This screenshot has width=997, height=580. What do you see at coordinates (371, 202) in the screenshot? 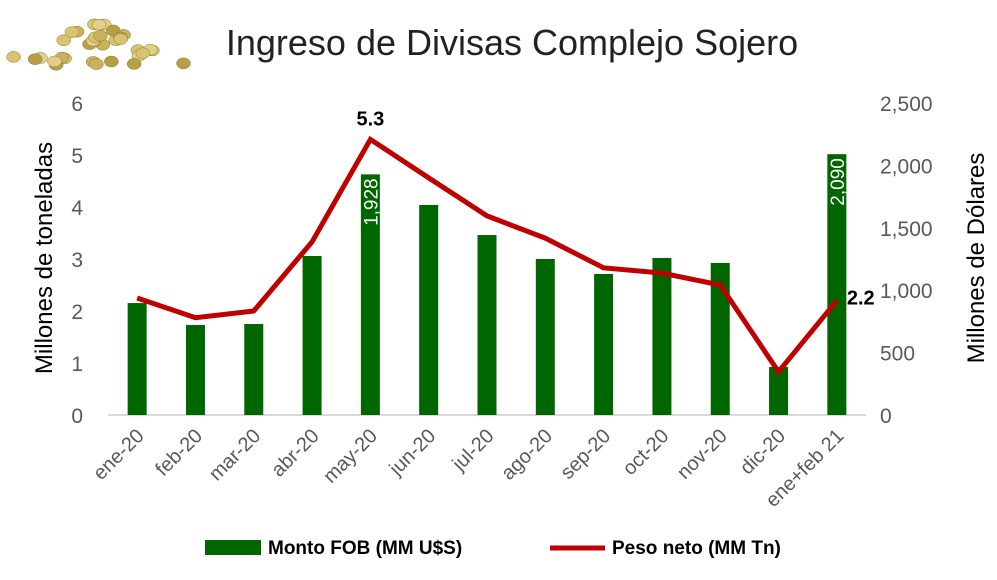
I see `bar-data-label: 1,928` at bounding box center [371, 202].